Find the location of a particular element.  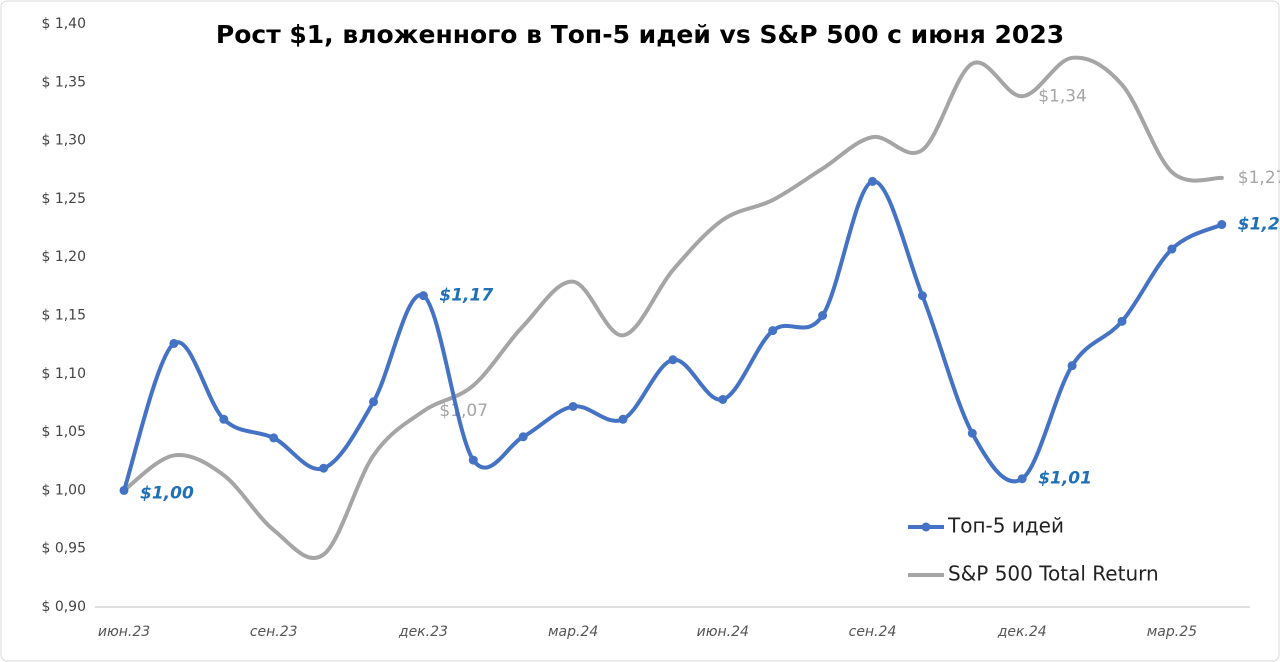

legend-label: S&P 500 Total Return is located at coordinates (1053, 574).